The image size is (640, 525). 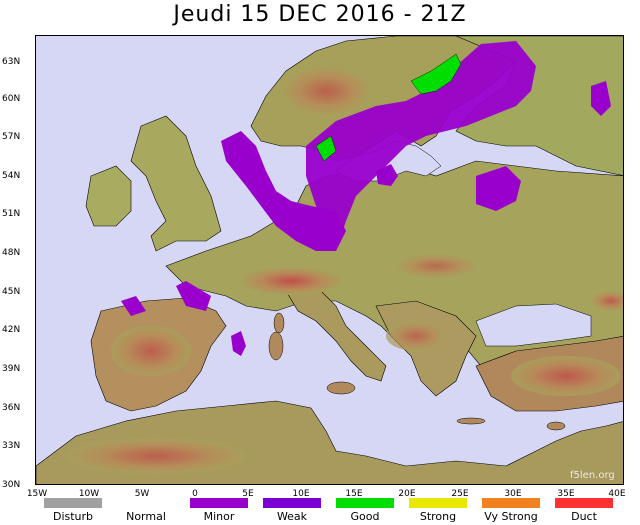 I want to click on legend-label: Vy Strong, so click(x=511, y=516).